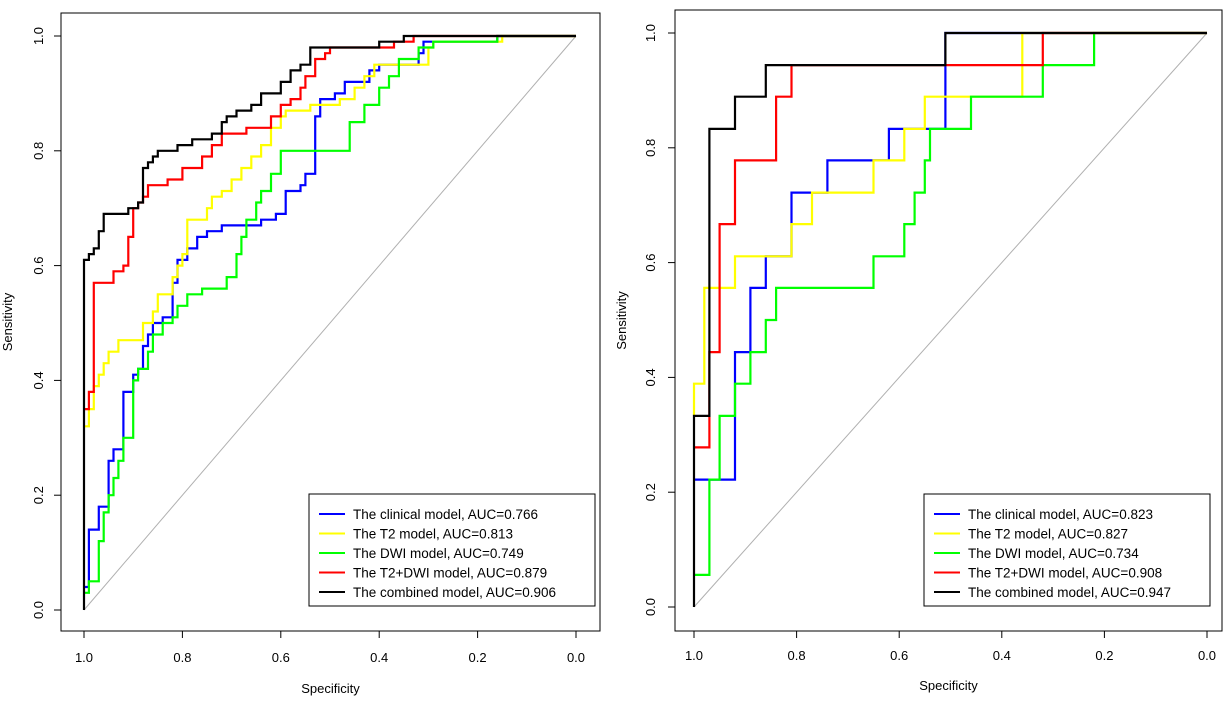  Describe the element at coordinates (454, 592) in the screenshot. I see `legend-entry: The combined model, AUC=0.906` at that location.